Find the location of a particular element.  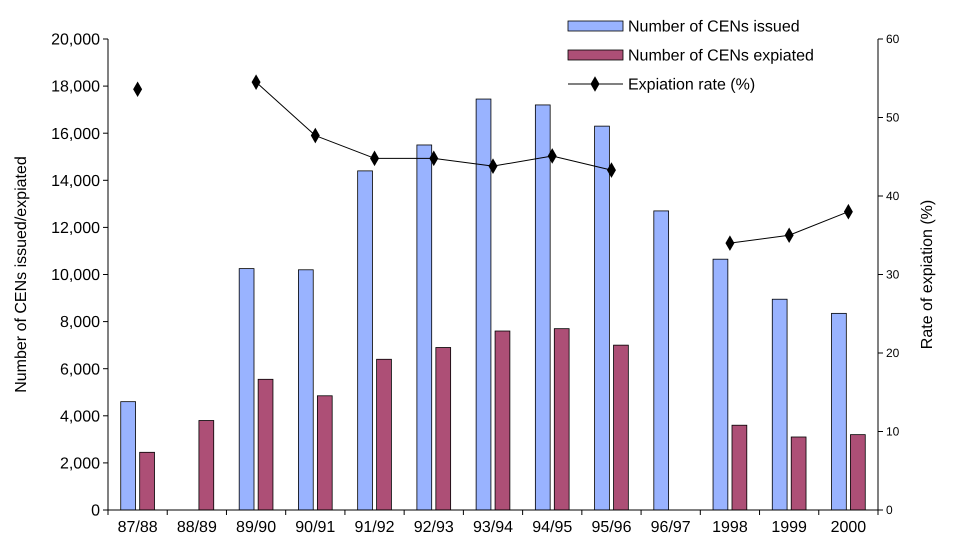

y-tick-label: 6,000 is located at coordinates (80, 369).